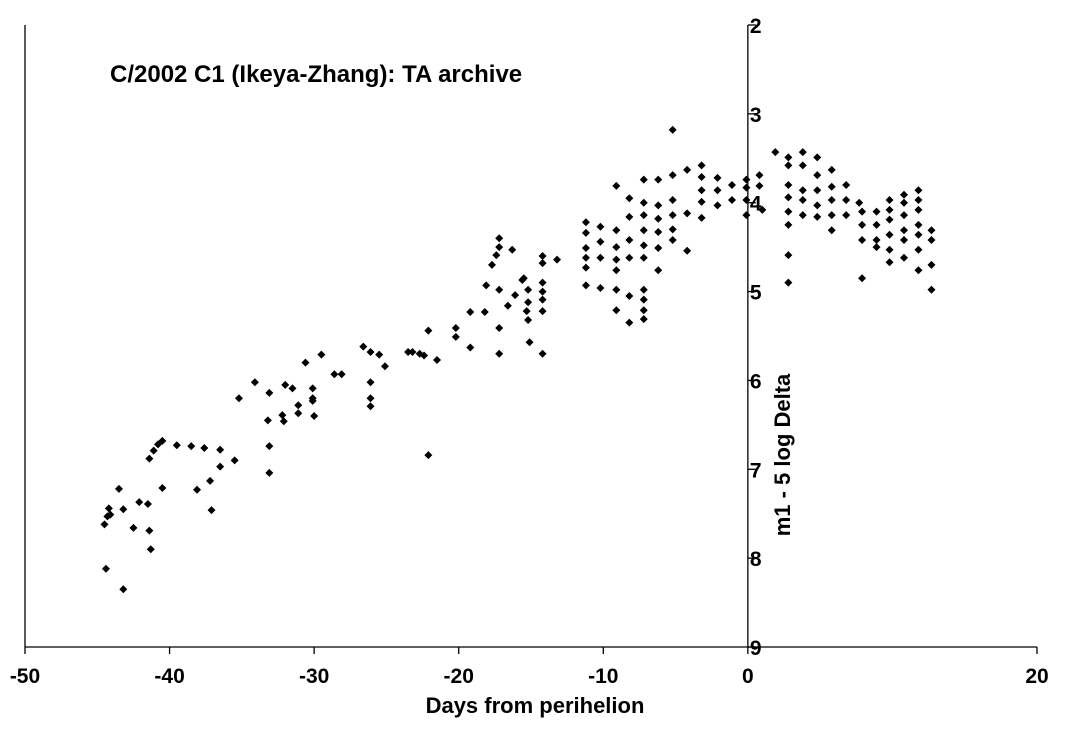  I want to click on y-axis-label: m1 - 5 log Delta, so click(782, 454).